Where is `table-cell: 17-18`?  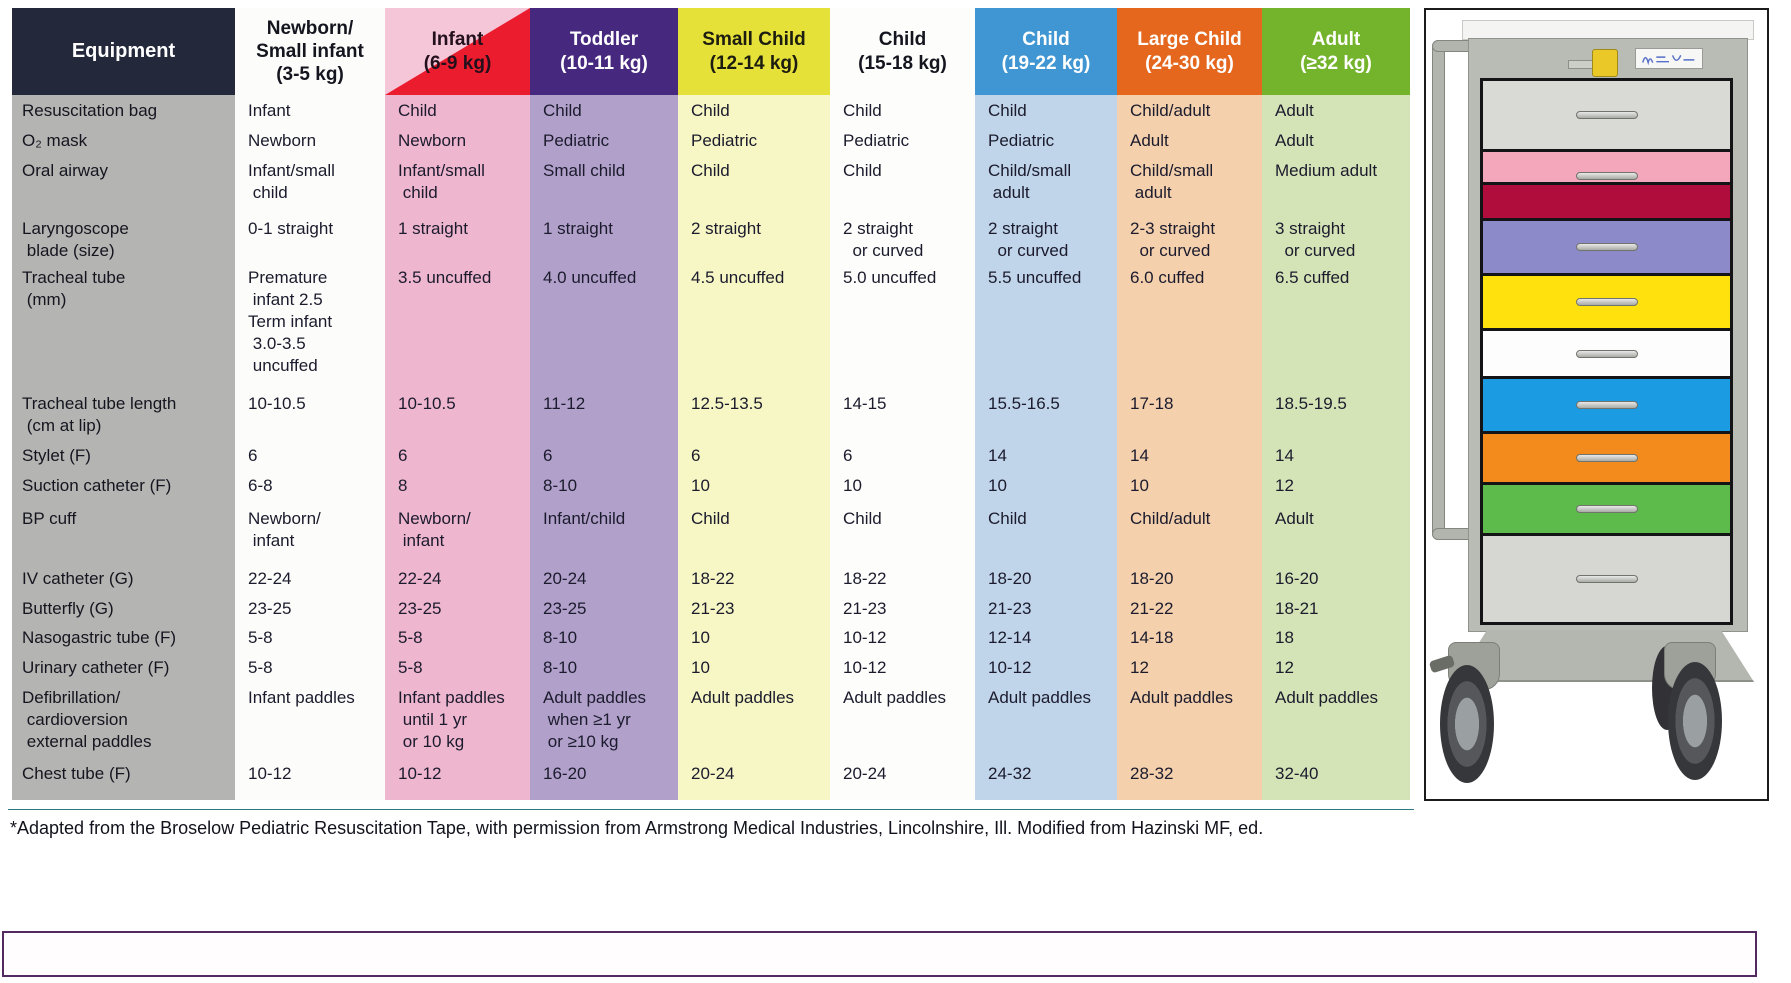
table-cell: 17-18 is located at coordinates (1189, 414).